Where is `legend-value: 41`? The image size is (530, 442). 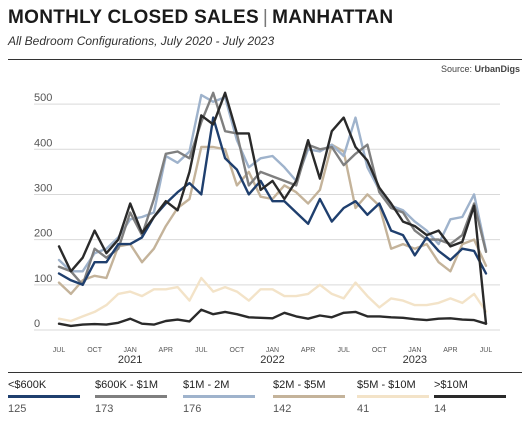
legend-value: 41 is located at coordinates (363, 409).